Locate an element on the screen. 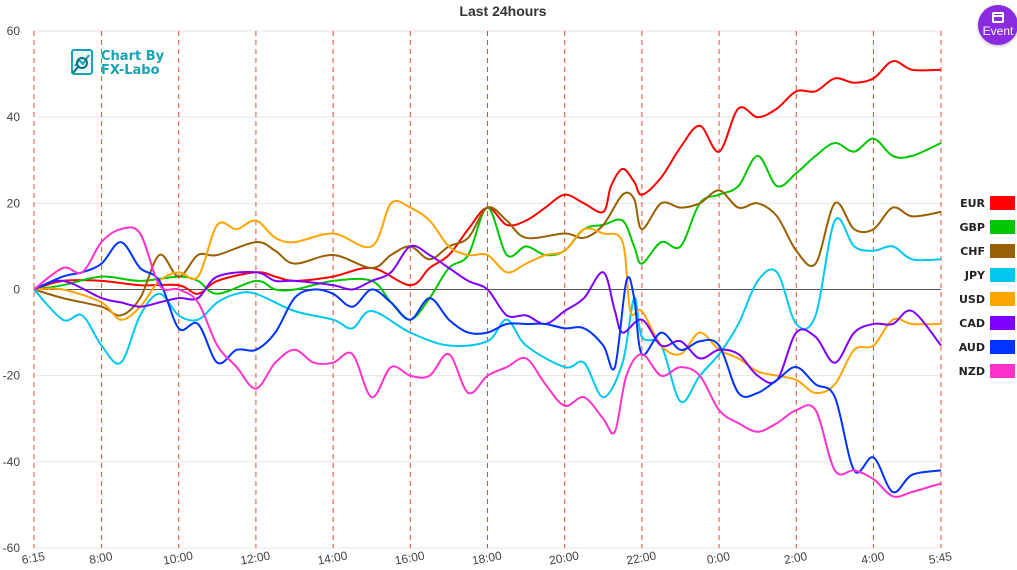  event-button: Event is located at coordinates (997, 25).